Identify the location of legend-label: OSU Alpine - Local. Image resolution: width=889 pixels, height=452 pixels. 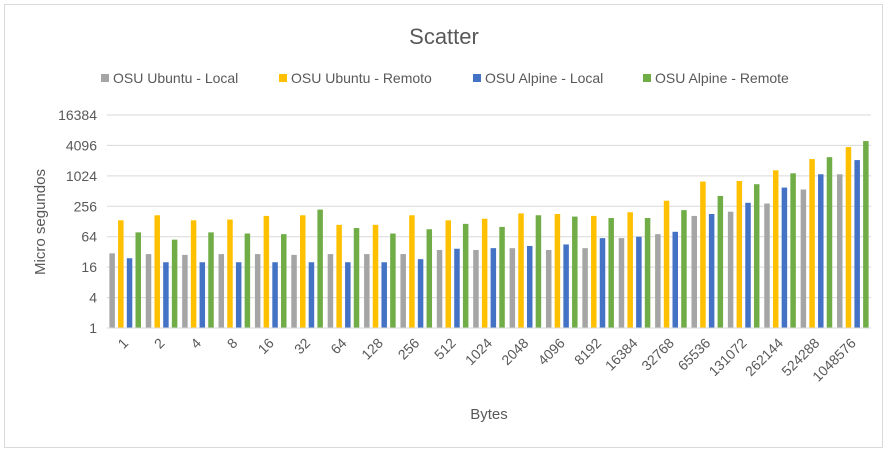
(544, 78).